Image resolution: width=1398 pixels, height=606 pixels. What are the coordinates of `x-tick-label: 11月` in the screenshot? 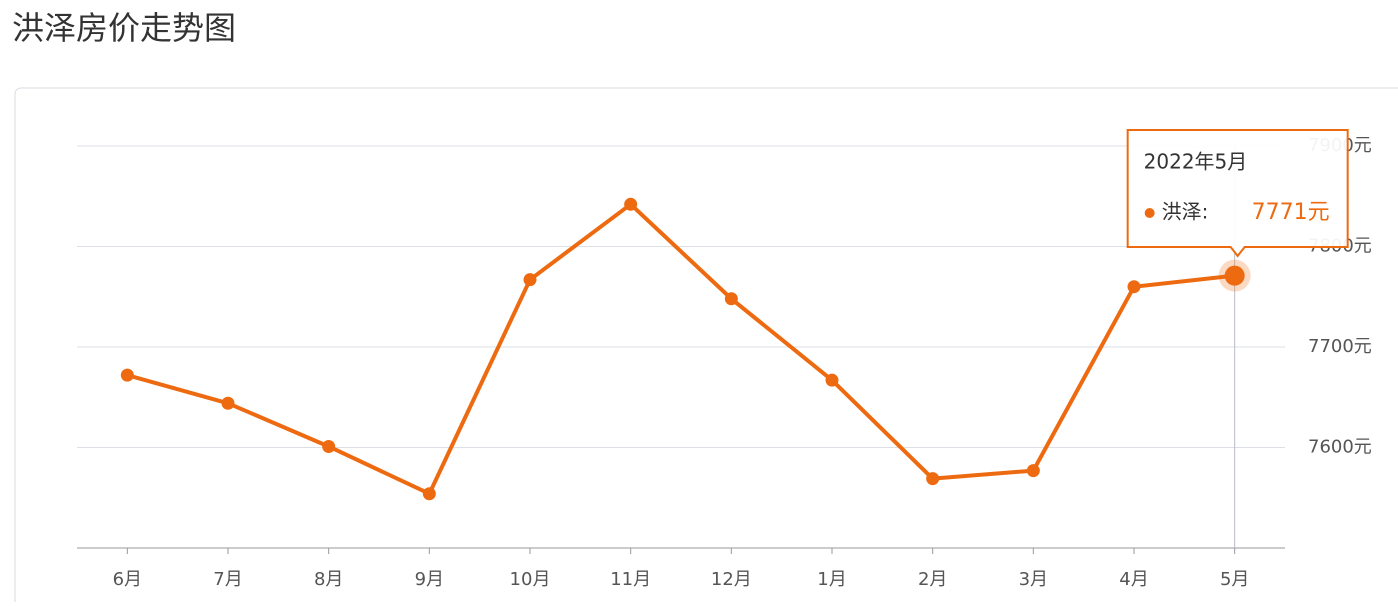 It's located at (630, 579).